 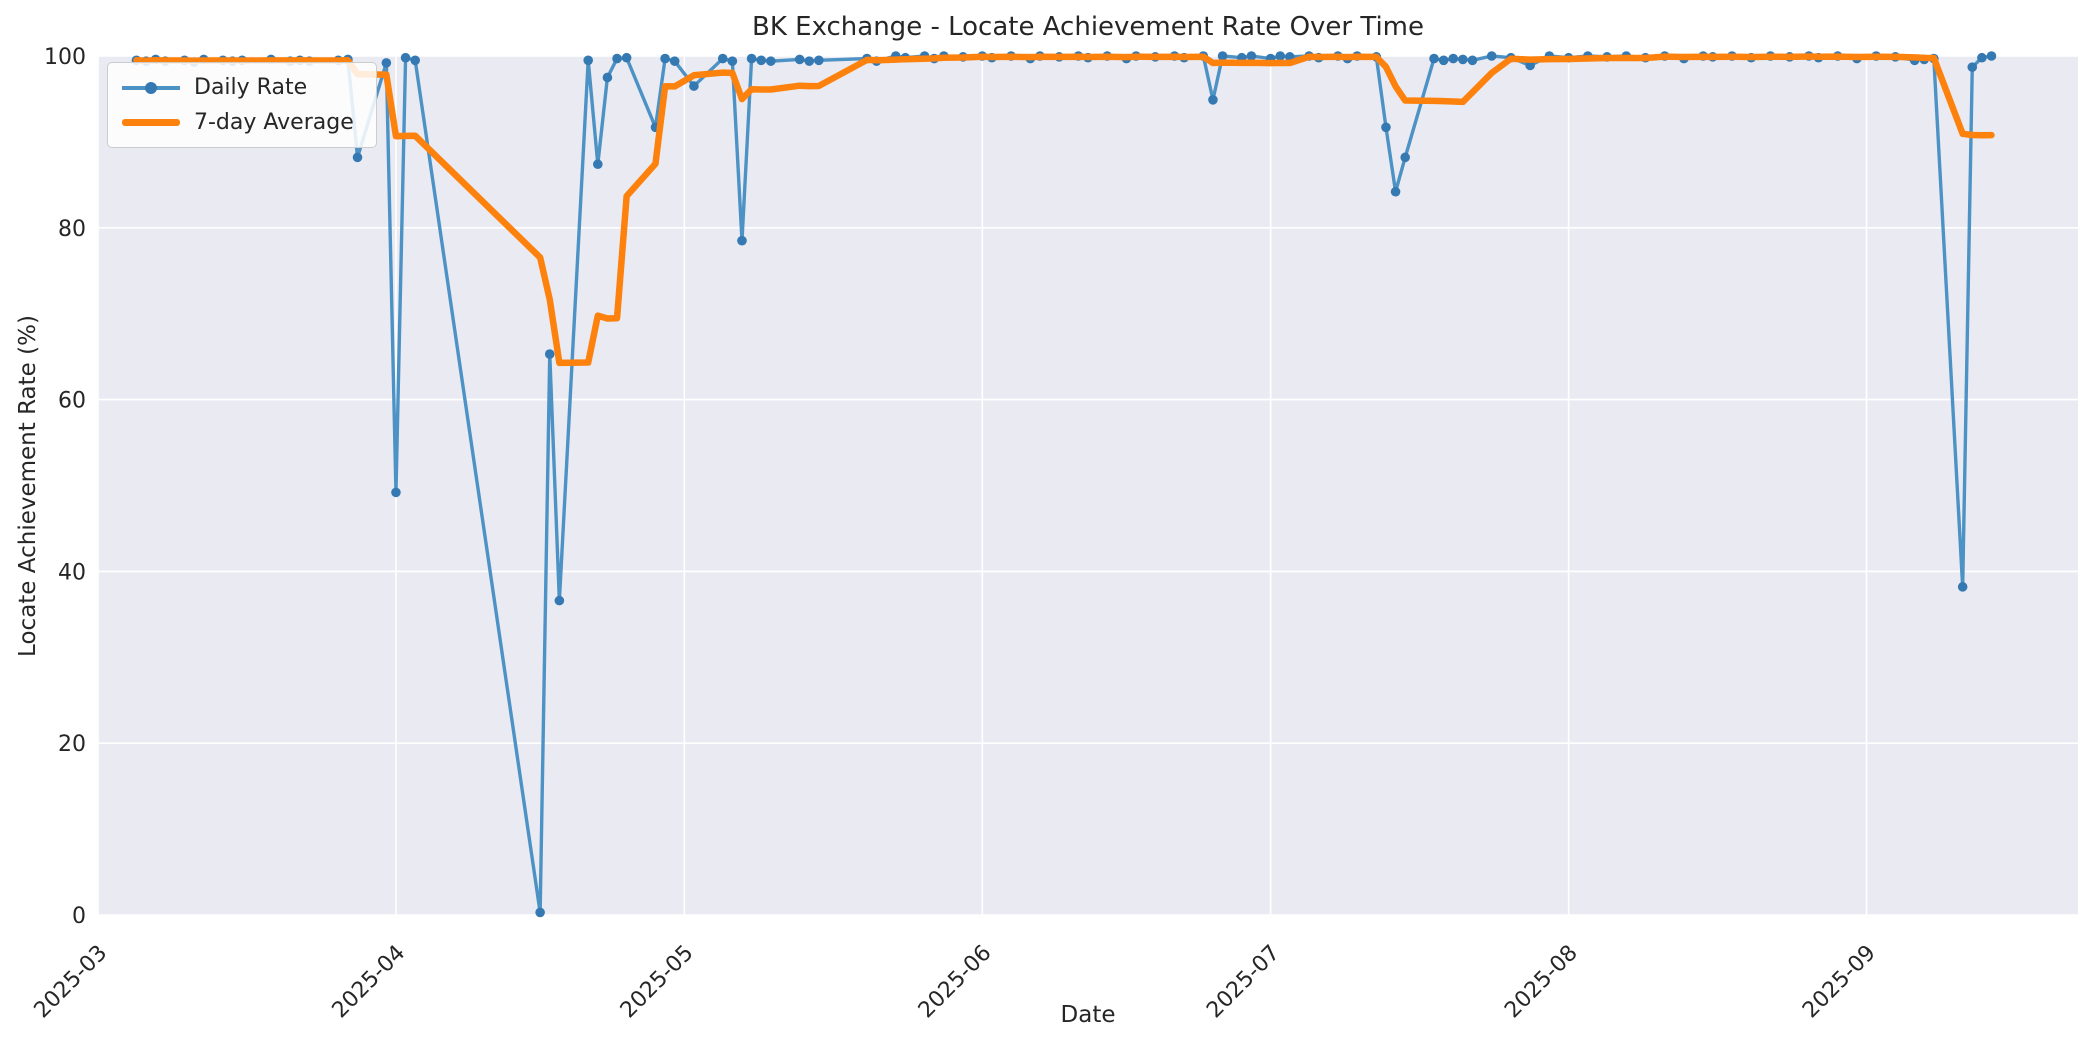 I want to click on legend-label-7day-average: 7-day Average, so click(x=274, y=122).